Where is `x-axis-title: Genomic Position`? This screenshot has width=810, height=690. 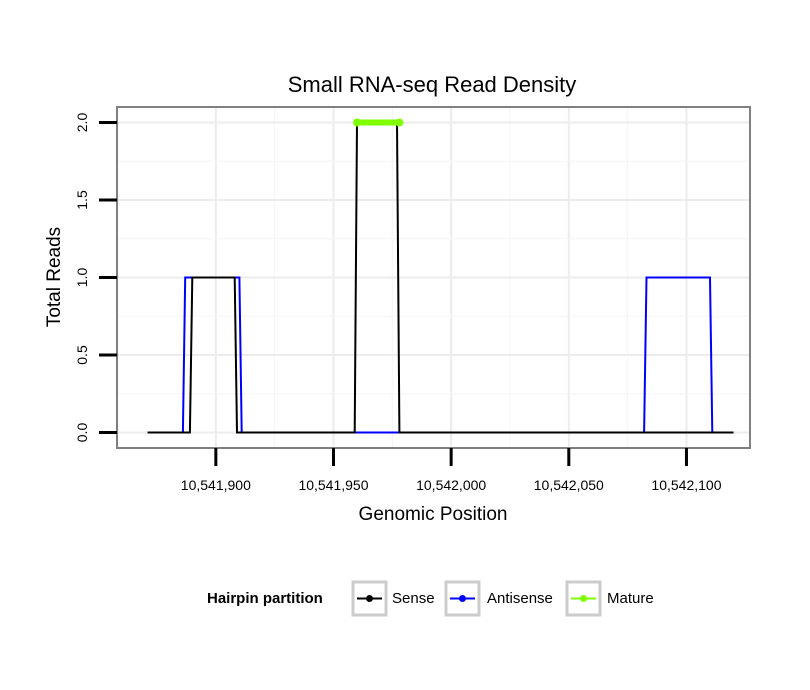 x-axis-title: Genomic Position is located at coordinates (433, 514).